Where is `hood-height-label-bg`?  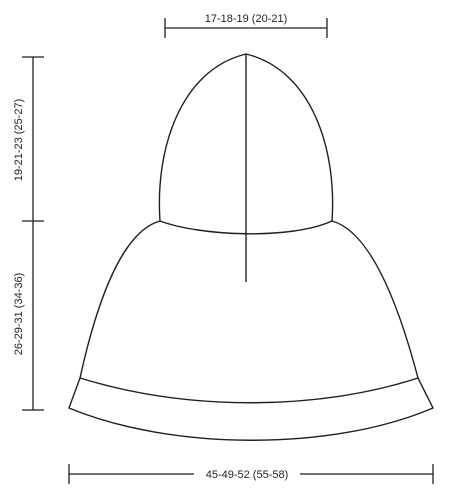
hood-height-label-bg is located at coordinates (18, 140).